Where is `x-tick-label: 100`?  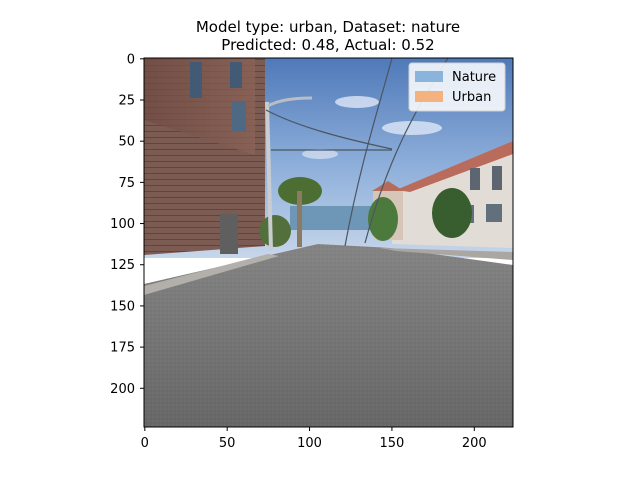
x-tick-label: 100 is located at coordinates (309, 443).